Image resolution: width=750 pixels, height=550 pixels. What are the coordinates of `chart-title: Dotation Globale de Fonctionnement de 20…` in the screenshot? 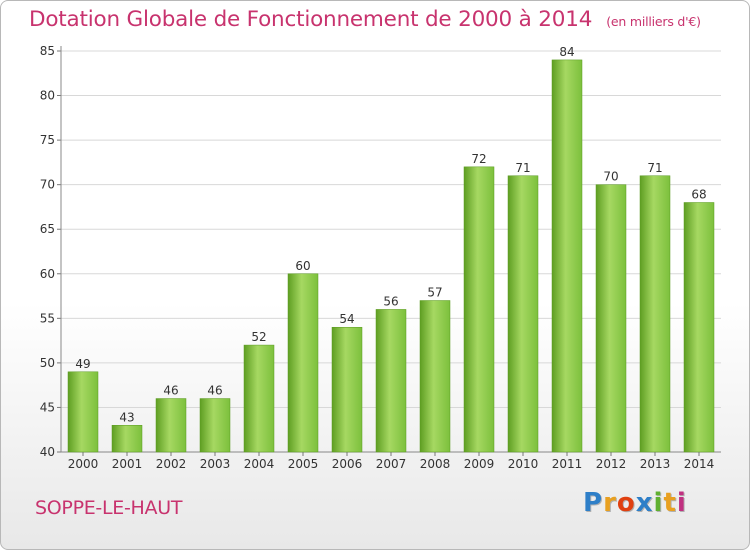 It's located at (365, 19).